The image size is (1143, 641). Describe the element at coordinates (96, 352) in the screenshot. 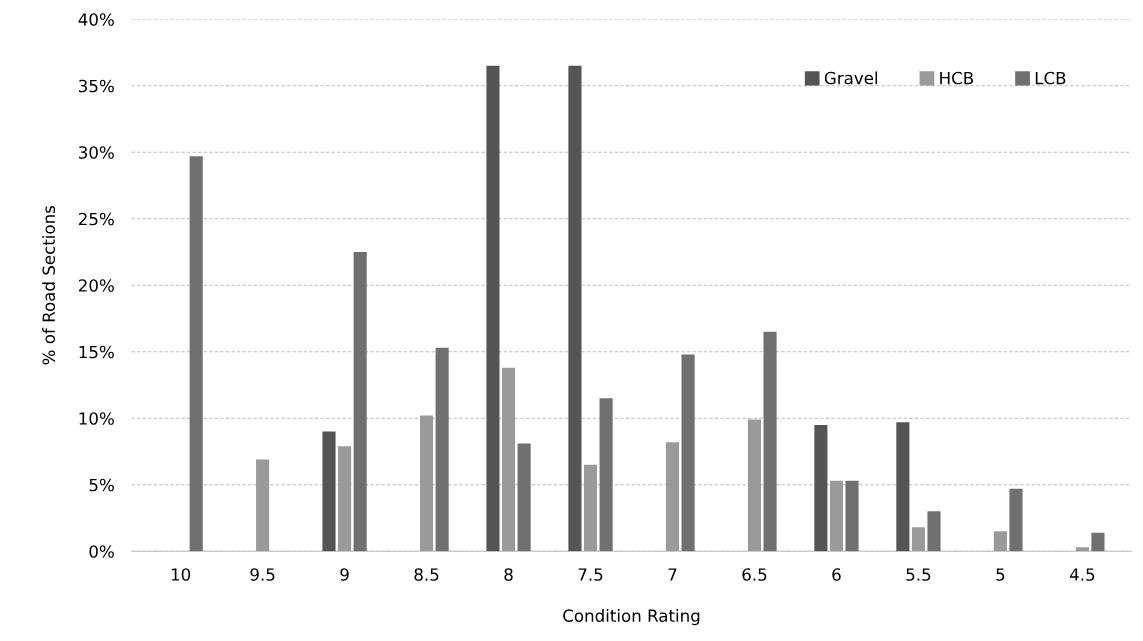

I see `y-tick-label: 15%` at that location.